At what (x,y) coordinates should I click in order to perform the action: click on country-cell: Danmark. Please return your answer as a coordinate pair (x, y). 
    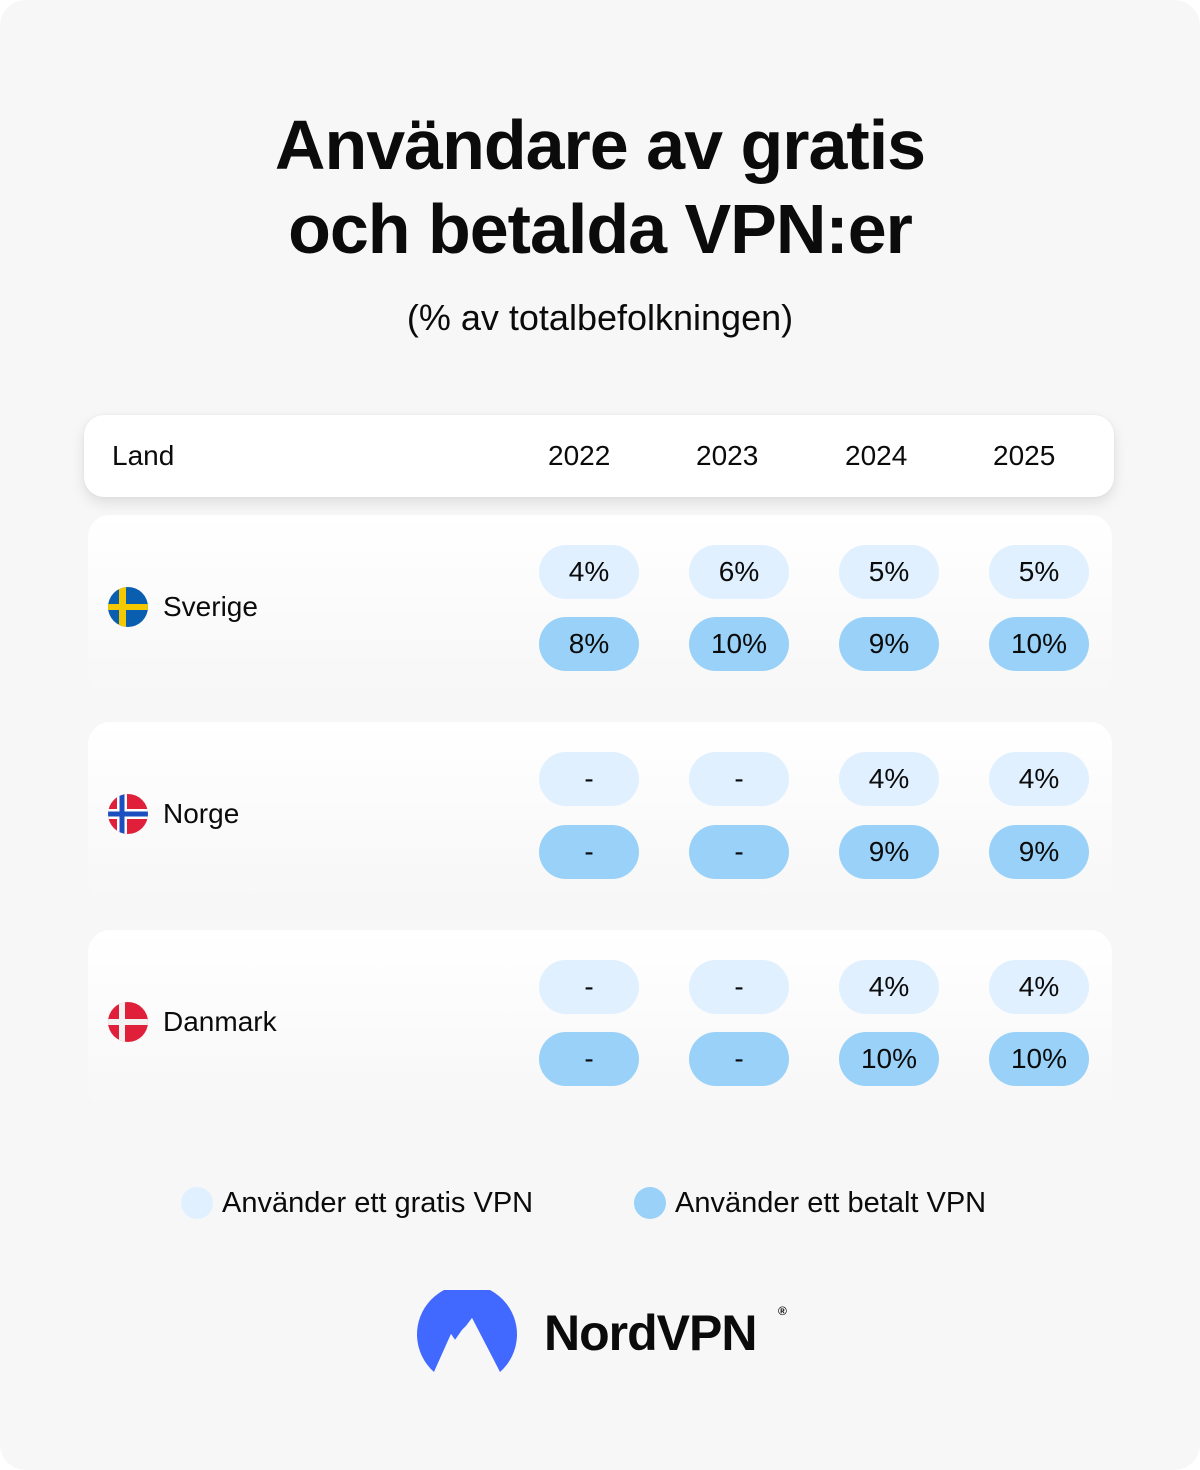
    Looking at the image, I should click on (192, 1022).